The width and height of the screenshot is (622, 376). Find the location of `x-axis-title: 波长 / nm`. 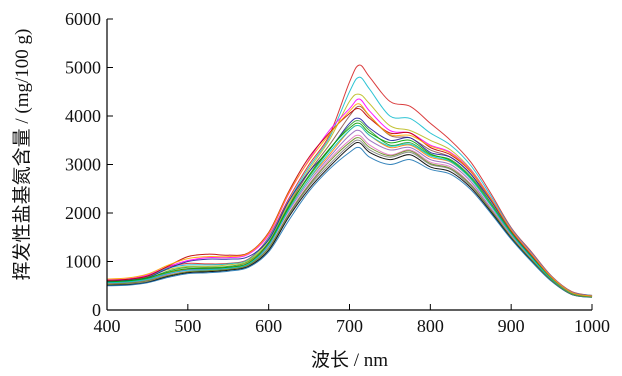

x-axis-title: 波长 / nm is located at coordinates (349, 360).